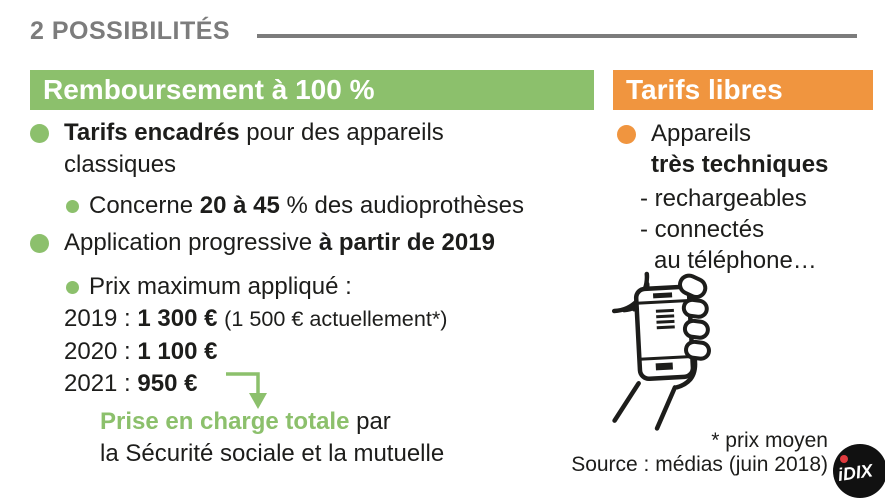 This screenshot has width=885, height=500. Describe the element at coordinates (626, 134) in the screenshot. I see `orange-bullet-icon` at that location.